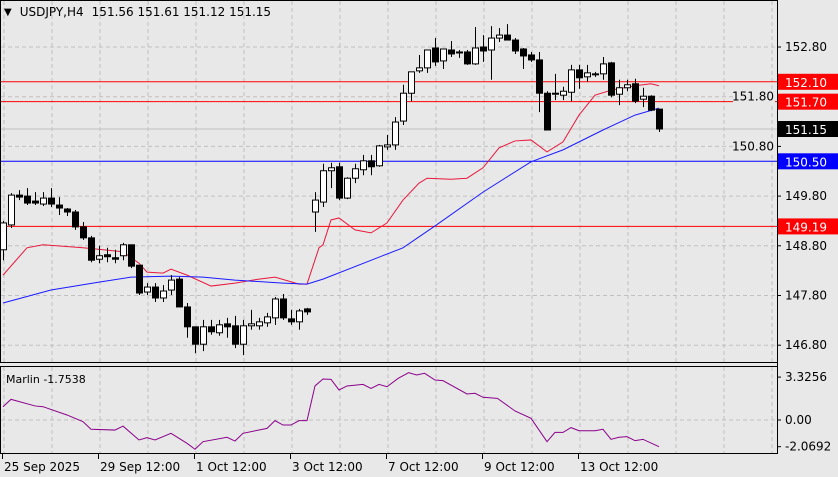 This screenshot has height=477, width=838. What do you see at coordinates (181, 12) in the screenshot?
I see `ohlc-readout: 151.56 151.61 151.12 151.15` at bounding box center [181, 12].